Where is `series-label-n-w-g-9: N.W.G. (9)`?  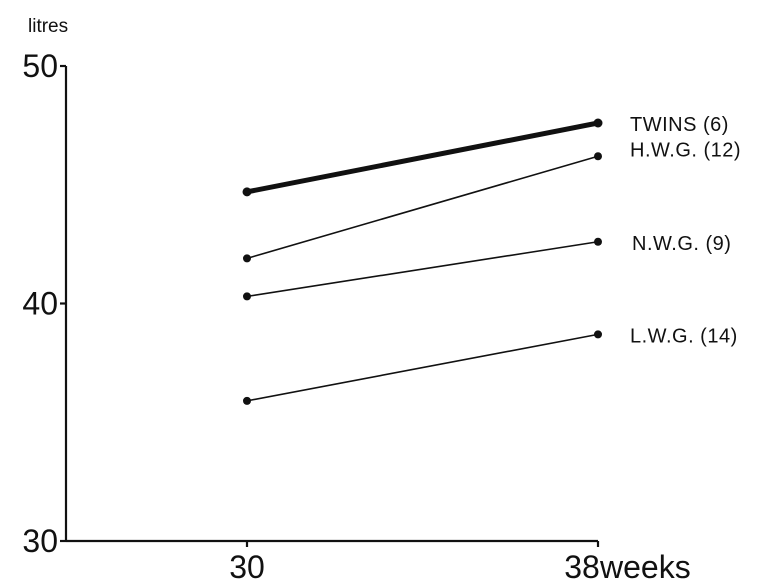
series-label-n-w-g-9: N.W.G. (9) is located at coordinates (681, 244).